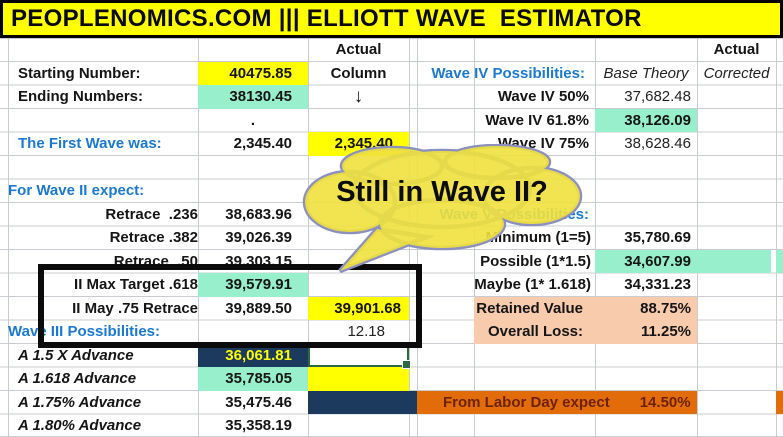 Image resolution: width=783 pixels, height=437 pixels. Describe the element at coordinates (543, 97) in the screenshot. I see `wave4-50-label: Wave IV 50%` at that location.